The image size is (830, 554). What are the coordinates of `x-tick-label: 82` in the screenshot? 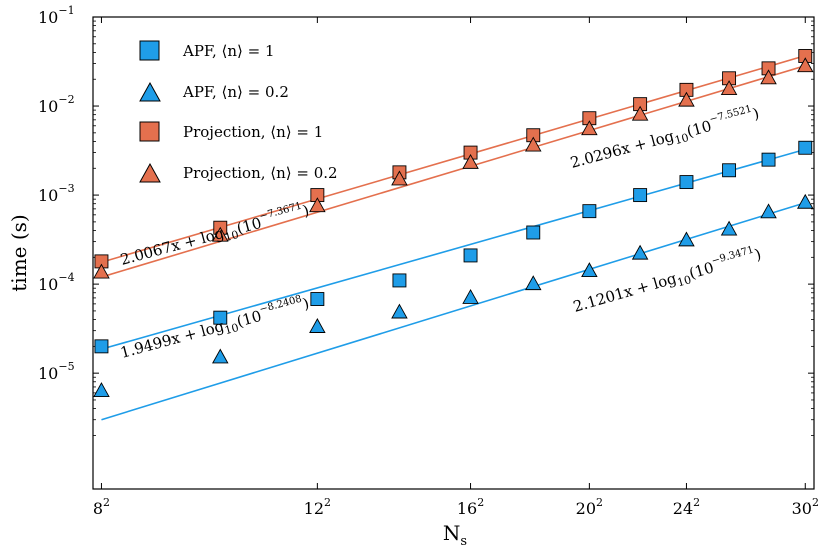 It's located at (101, 507).